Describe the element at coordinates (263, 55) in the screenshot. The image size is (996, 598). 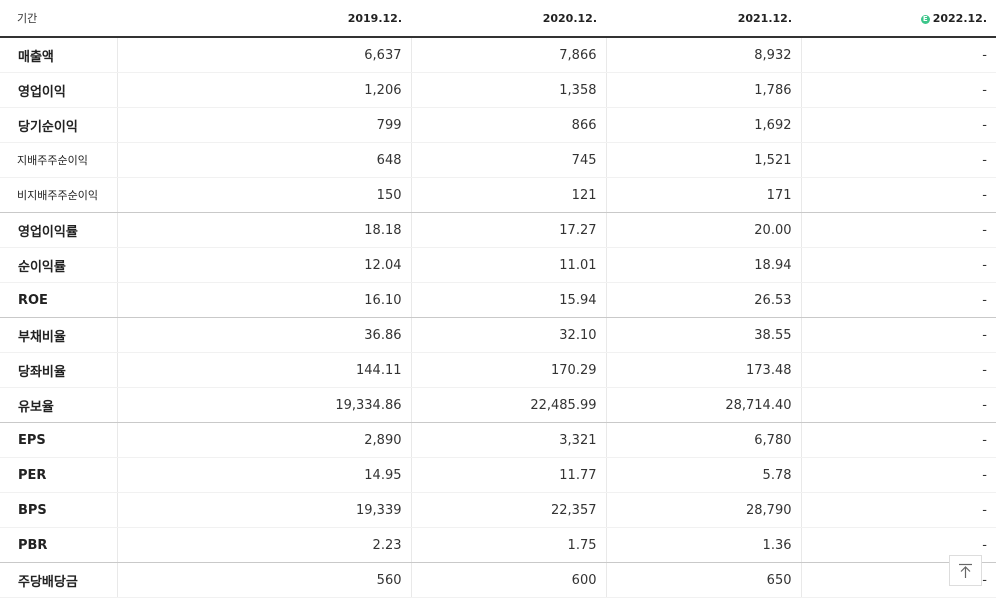
I see `cell-value: 6,637` at that location.